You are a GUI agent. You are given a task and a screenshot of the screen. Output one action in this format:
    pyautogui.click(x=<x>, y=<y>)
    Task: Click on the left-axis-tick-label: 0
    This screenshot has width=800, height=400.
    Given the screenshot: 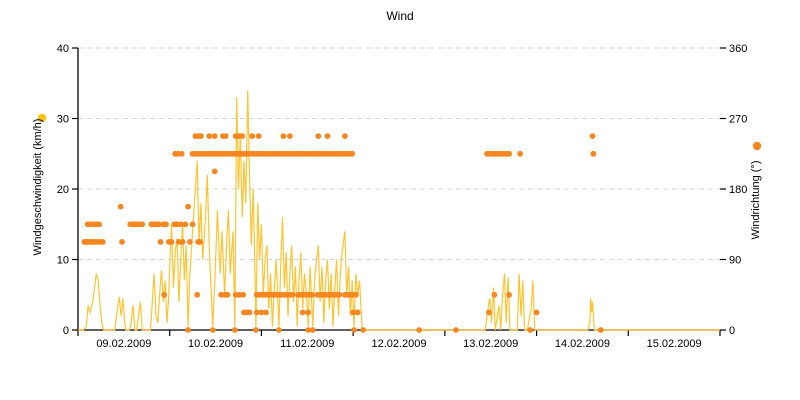 What is the action you would take?
    pyautogui.click(x=66, y=331)
    